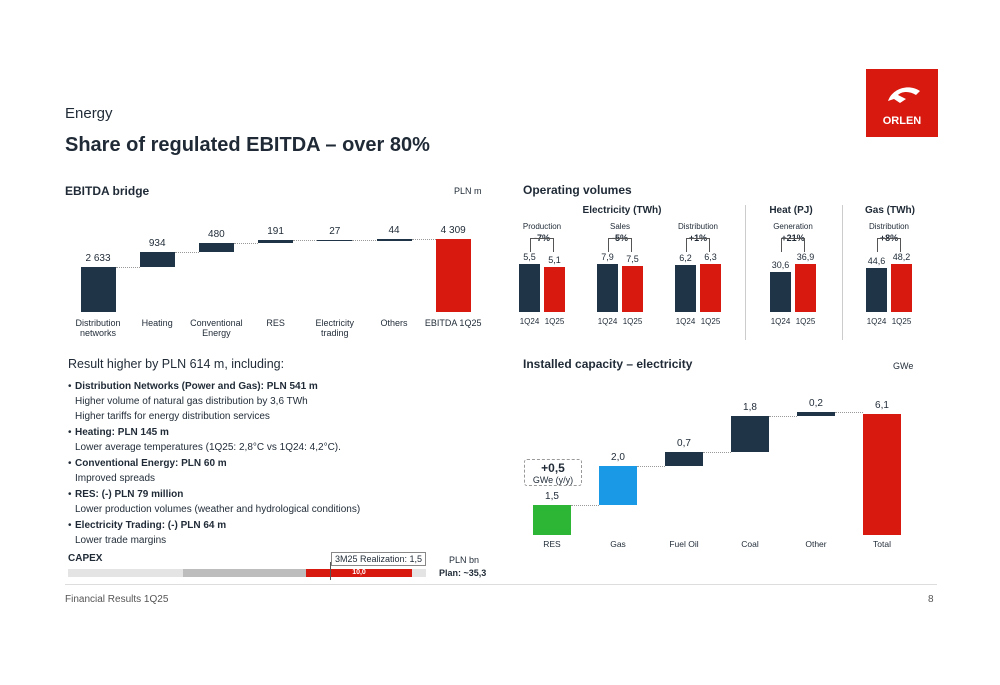 This screenshot has height=685, width=1000. I want to click on group-title: Heat (PJ), so click(791, 210).